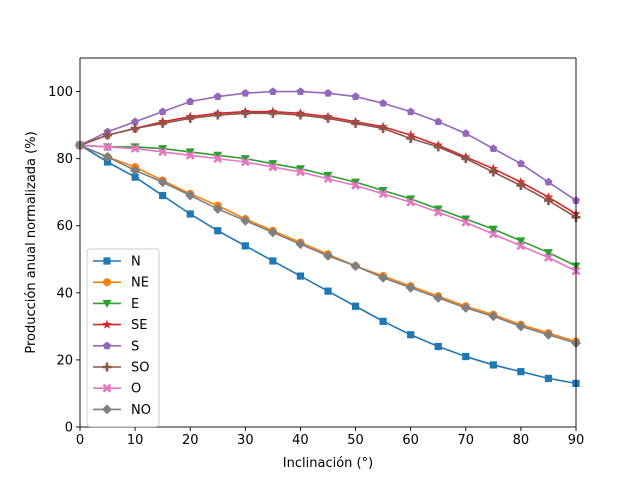  Describe the element at coordinates (328, 463) in the screenshot. I see `x-axis-label: Inclinación (°)` at that location.